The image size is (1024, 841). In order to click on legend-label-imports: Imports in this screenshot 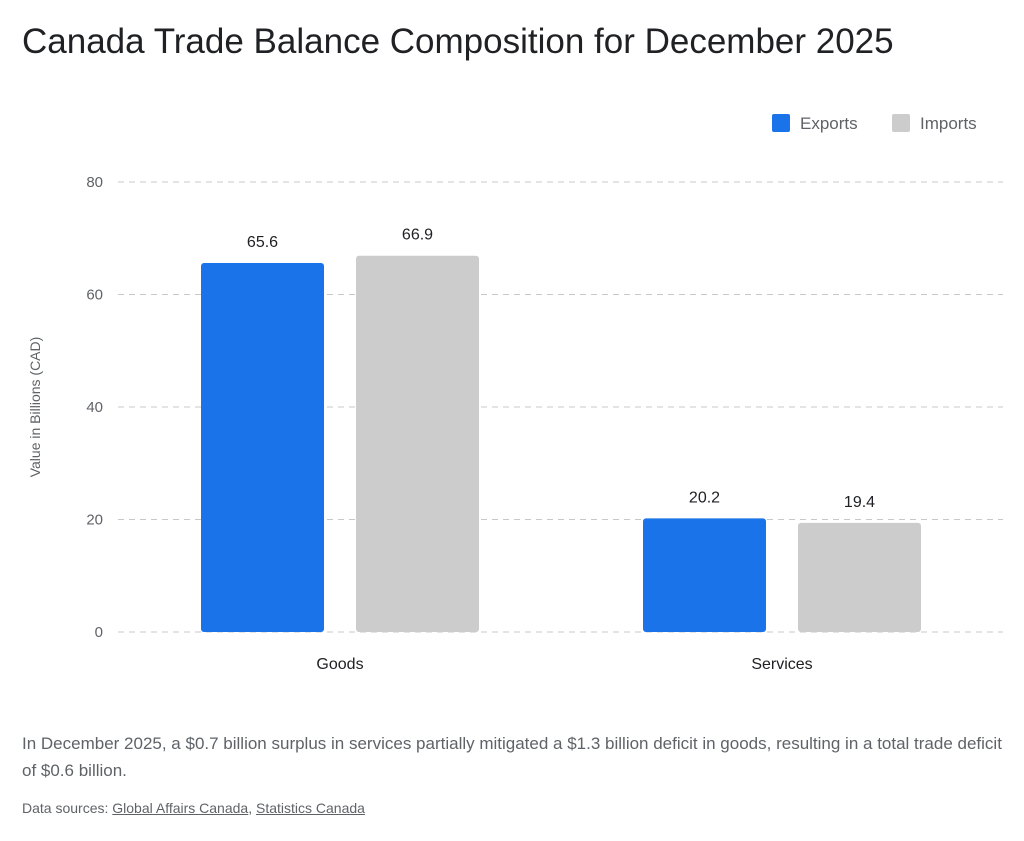, I will do `click(948, 123)`.